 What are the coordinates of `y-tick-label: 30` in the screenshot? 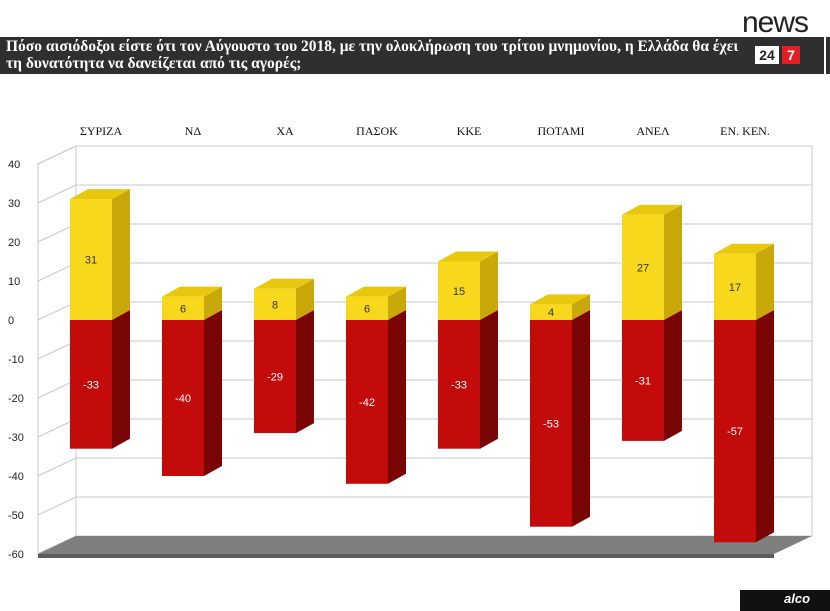 It's located at (14, 204).